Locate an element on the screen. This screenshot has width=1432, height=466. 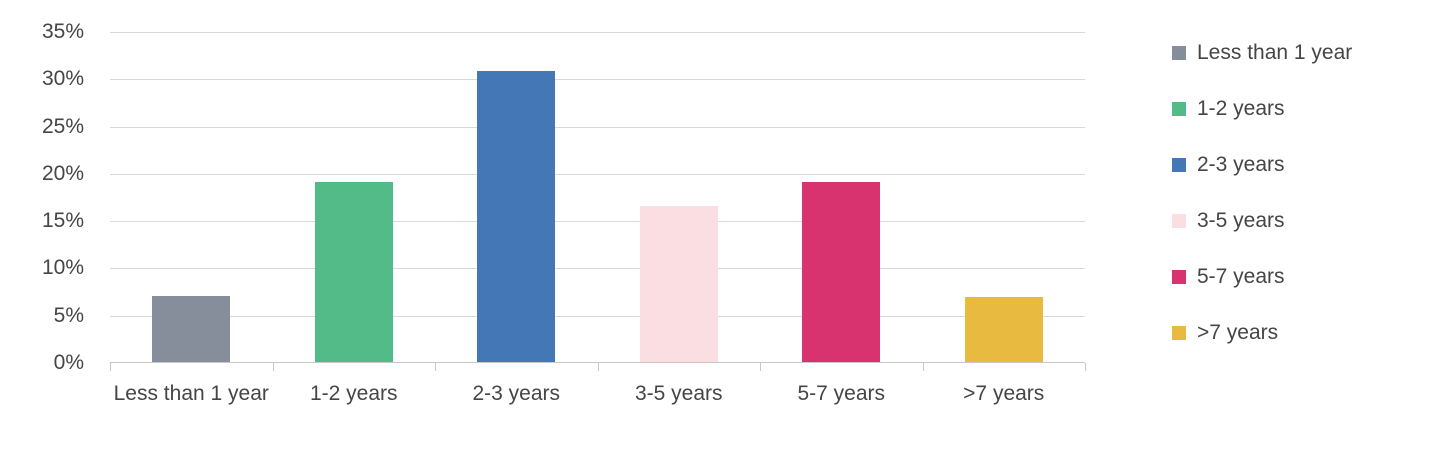
bar--7-years is located at coordinates (1003, 329).